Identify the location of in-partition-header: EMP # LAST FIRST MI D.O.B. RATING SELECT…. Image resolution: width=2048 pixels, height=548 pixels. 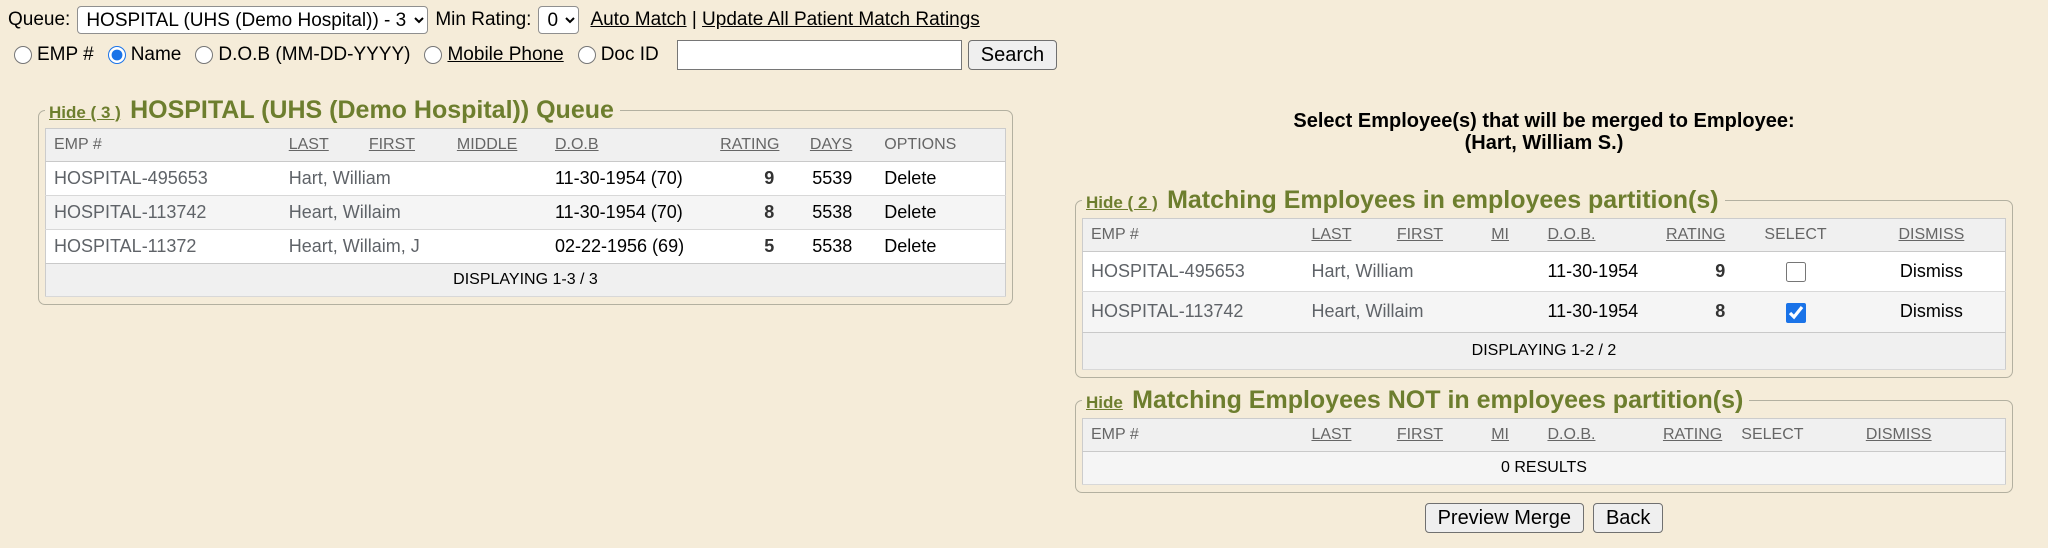
(1544, 235).